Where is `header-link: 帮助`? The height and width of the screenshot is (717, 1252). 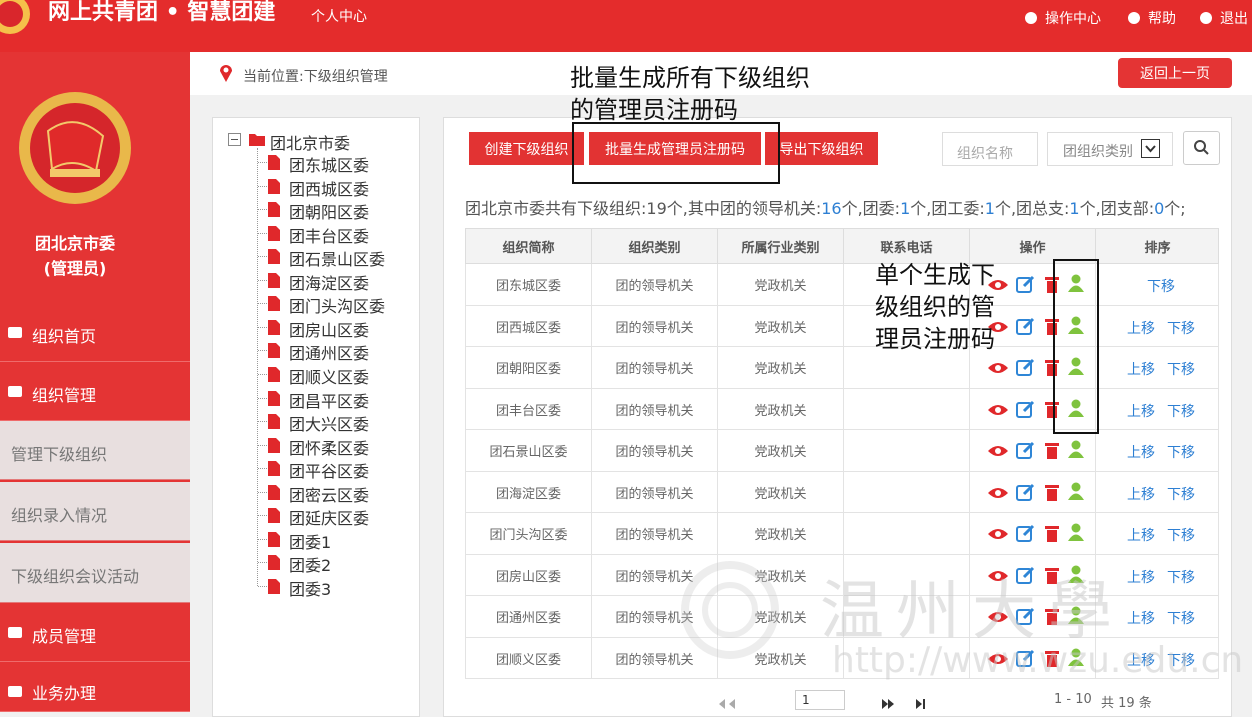 header-link: 帮助 is located at coordinates (1162, 19).